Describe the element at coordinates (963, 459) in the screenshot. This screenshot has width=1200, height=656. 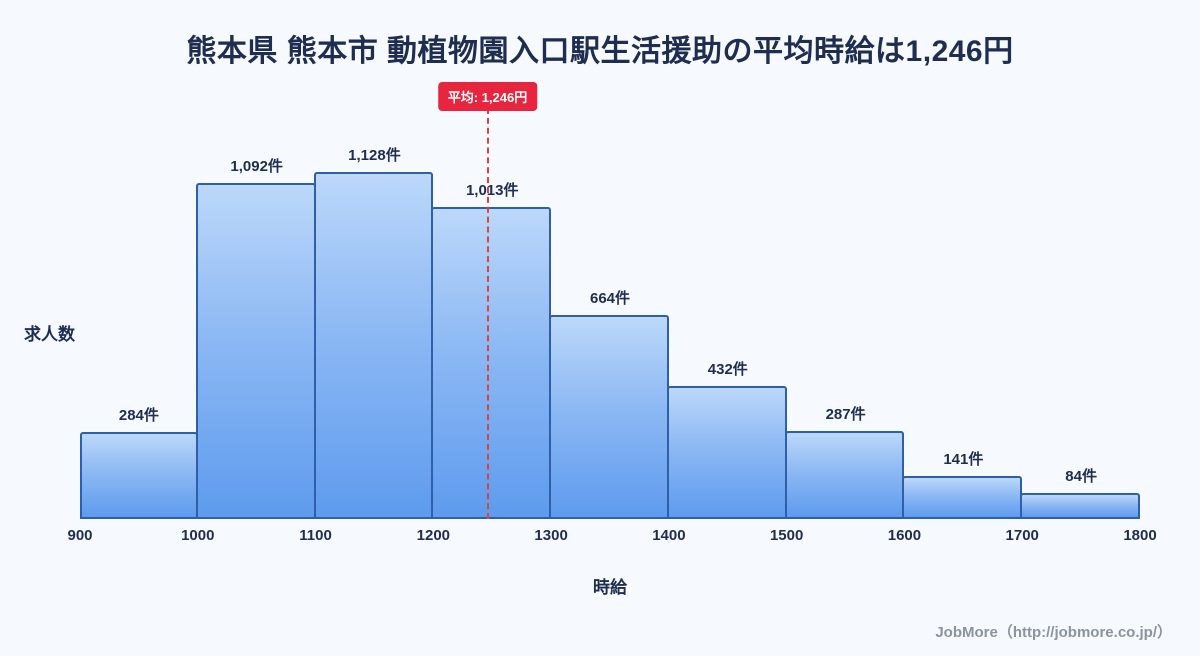
I see `bar-value-label: 141件` at that location.